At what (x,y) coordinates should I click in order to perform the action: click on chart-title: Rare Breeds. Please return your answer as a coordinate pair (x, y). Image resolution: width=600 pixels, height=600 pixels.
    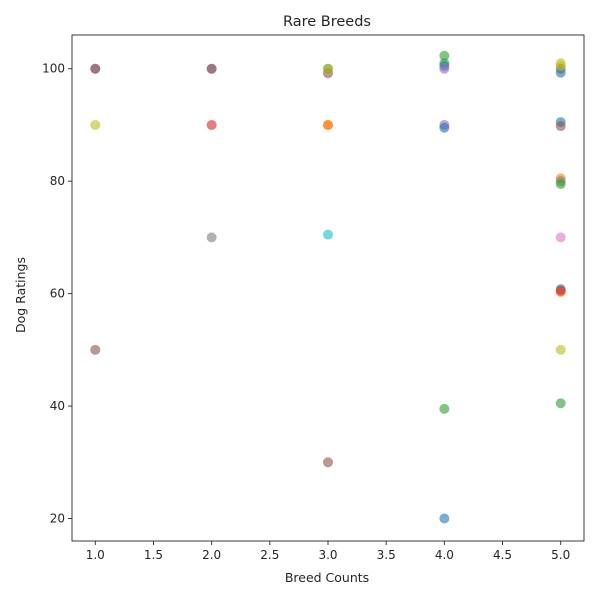
    Looking at the image, I should click on (327, 22).